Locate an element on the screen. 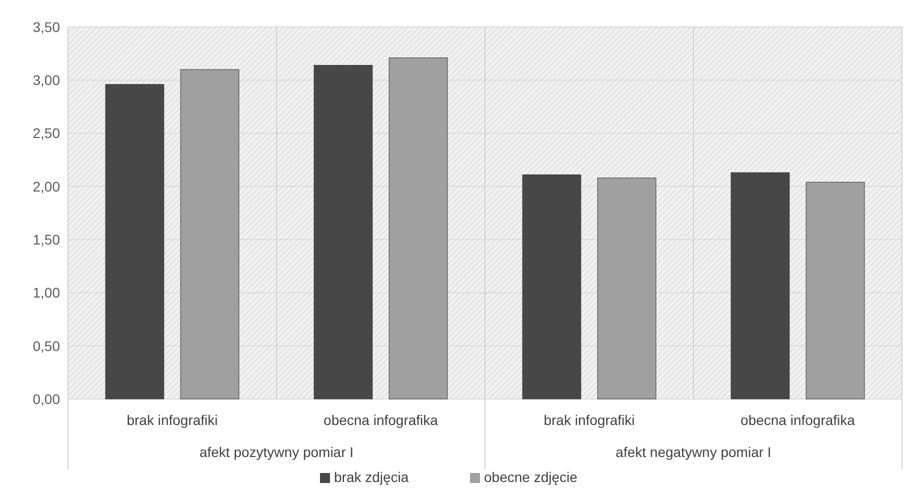  text: afekt pozytywny pomiar I is located at coordinates (276, 452).